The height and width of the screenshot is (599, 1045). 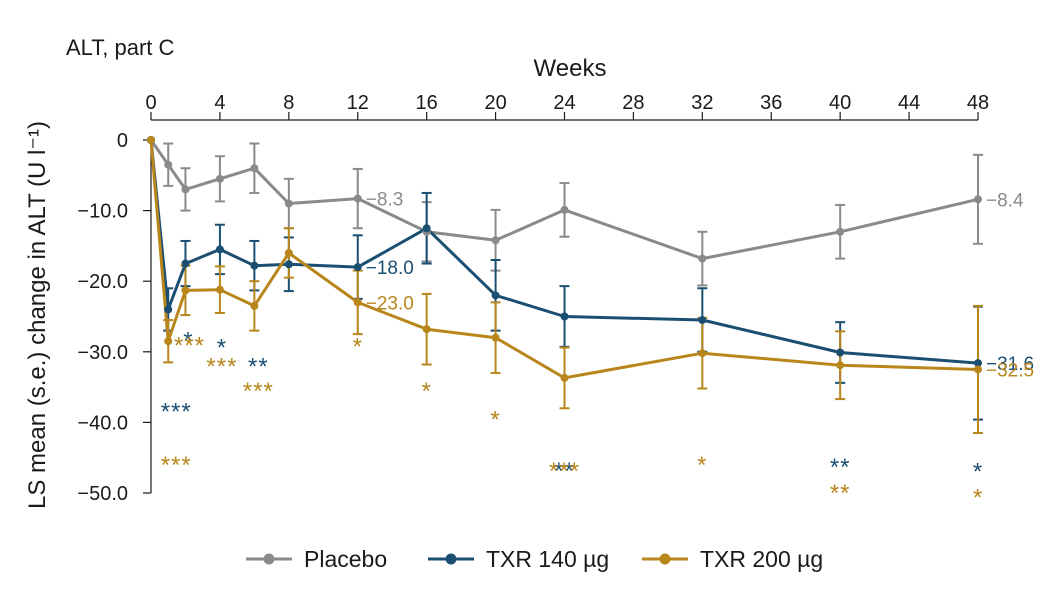 What do you see at coordinates (390, 268) in the screenshot?
I see `value-label-txr-140: −18.0` at bounding box center [390, 268].